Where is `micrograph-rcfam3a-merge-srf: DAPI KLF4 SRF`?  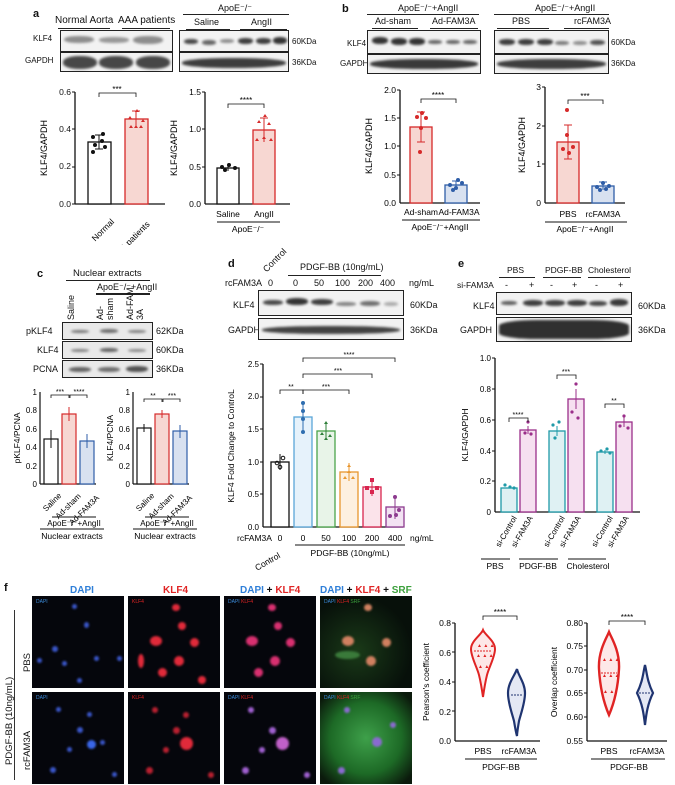
micrograph-rcfam3a-merge-srf: DAPI KLF4 SRF is located at coordinates (366, 738).